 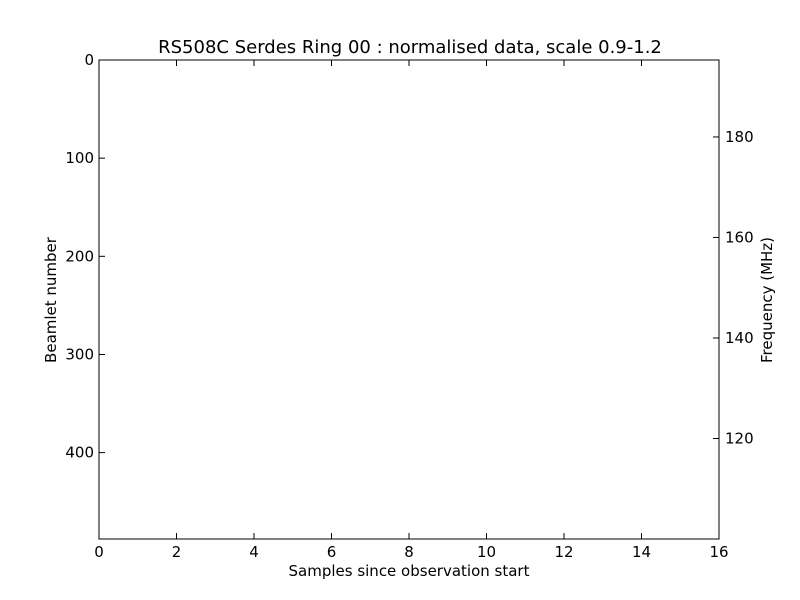 What do you see at coordinates (177, 552) in the screenshot?
I see `x-tick-label: 2` at bounding box center [177, 552].